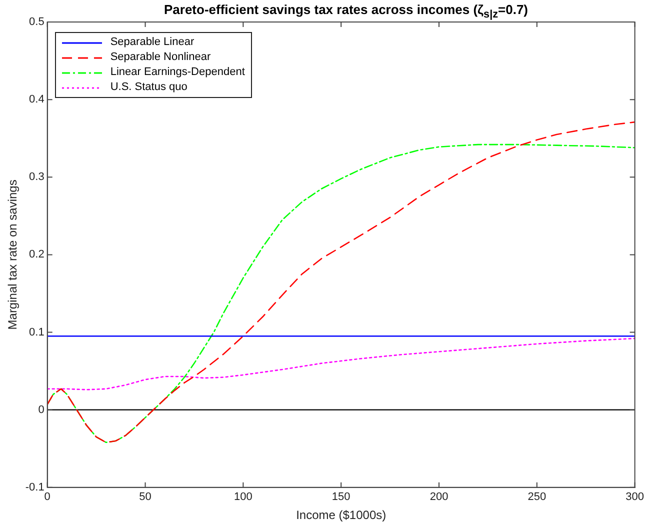 The image size is (647, 527). I want to click on x-tick-label: 300, so click(635, 497).